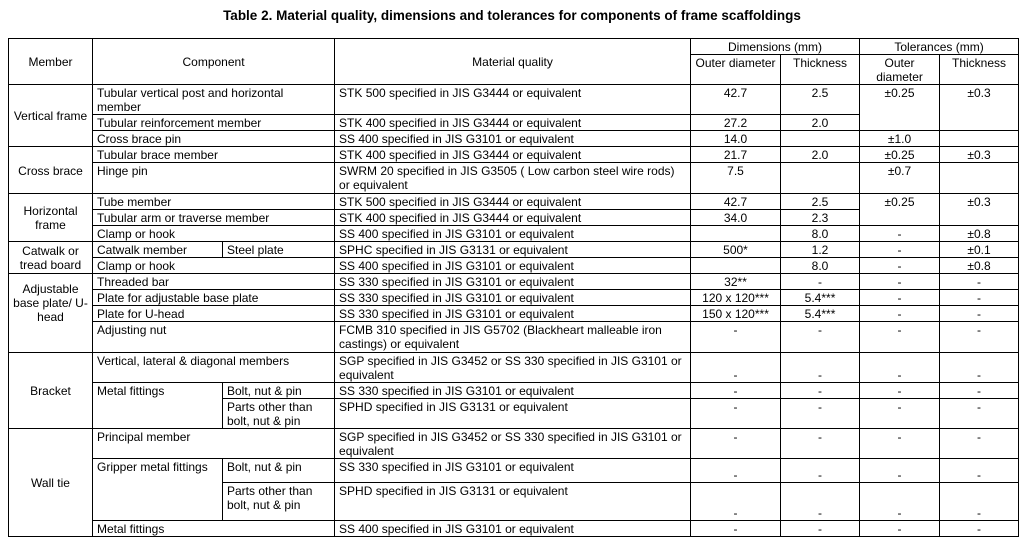  What do you see at coordinates (820, 217) in the screenshot?
I see `dim-th-cell: 2.3` at bounding box center [820, 217].